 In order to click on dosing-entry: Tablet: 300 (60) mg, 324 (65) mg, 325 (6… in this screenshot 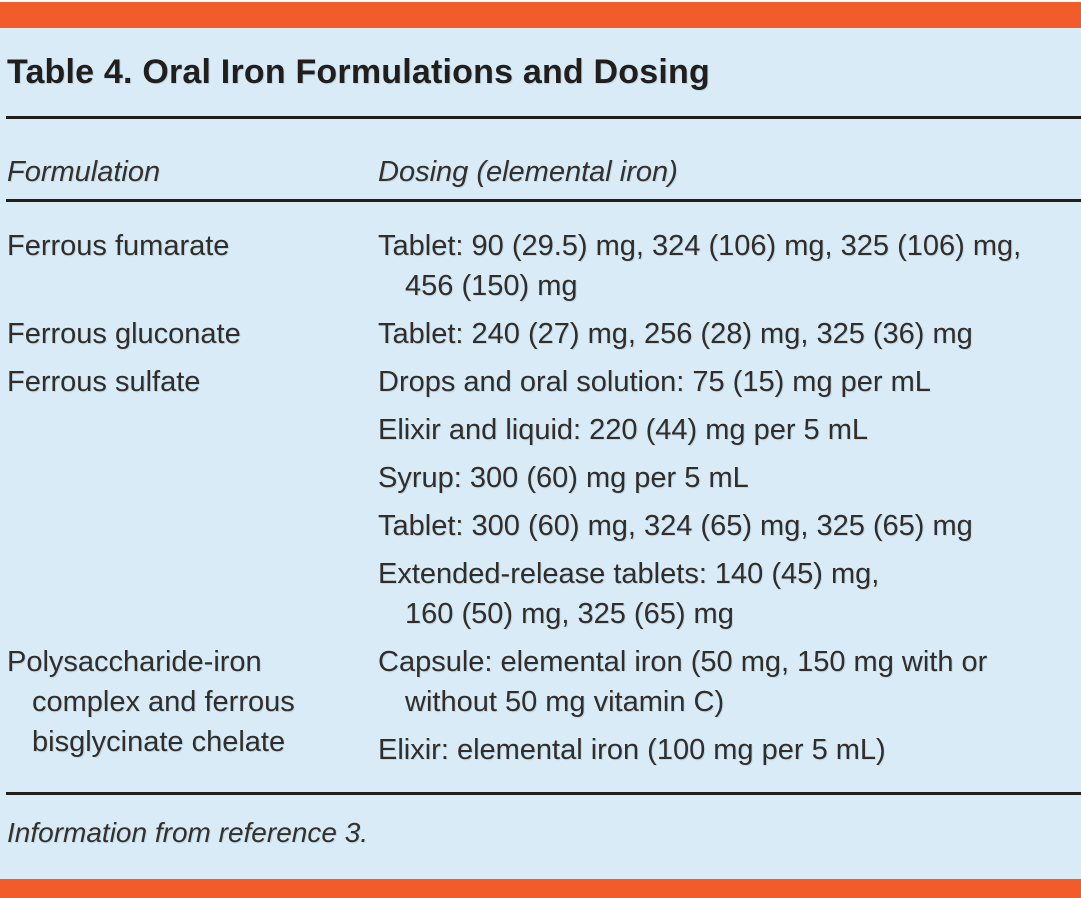, I will do `click(729, 526)`.